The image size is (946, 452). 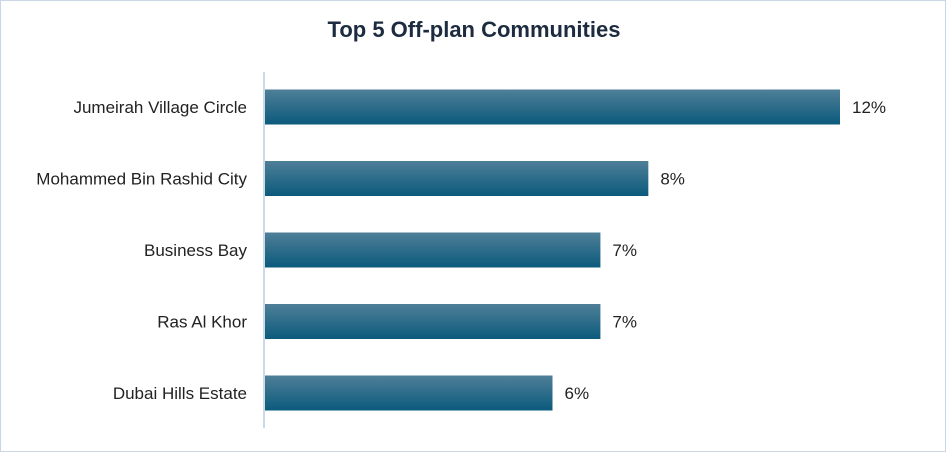 I want to click on value-label: 12%, so click(x=869, y=107).